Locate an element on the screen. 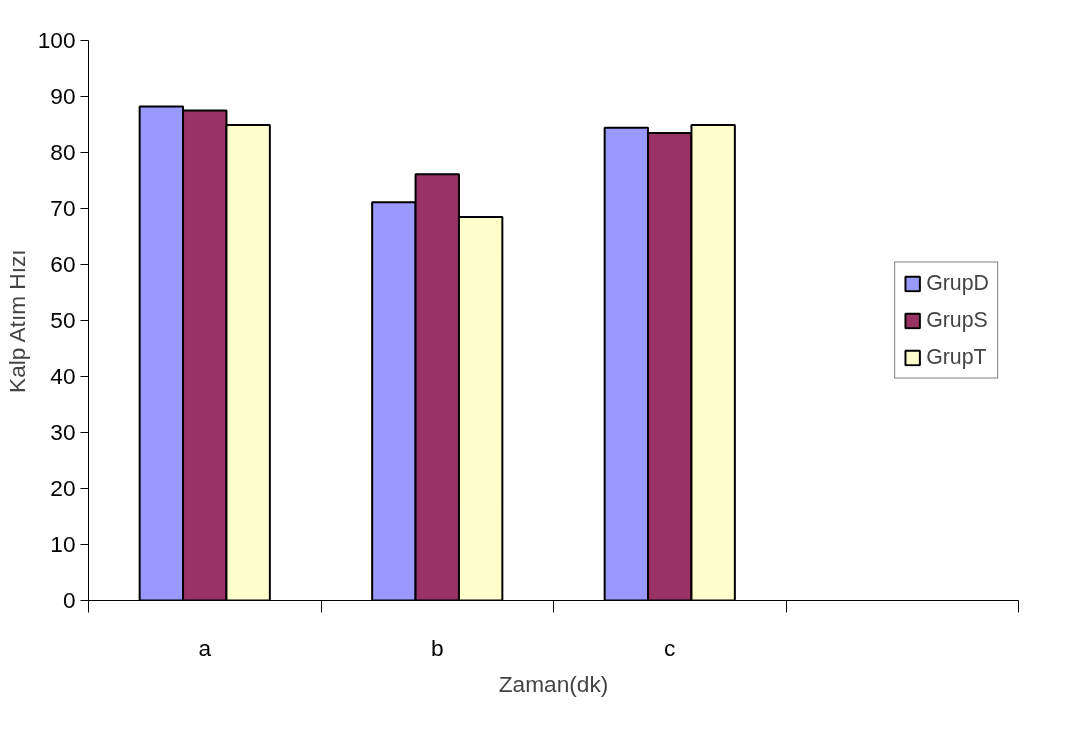  x-tick-label: a is located at coordinates (205, 647).